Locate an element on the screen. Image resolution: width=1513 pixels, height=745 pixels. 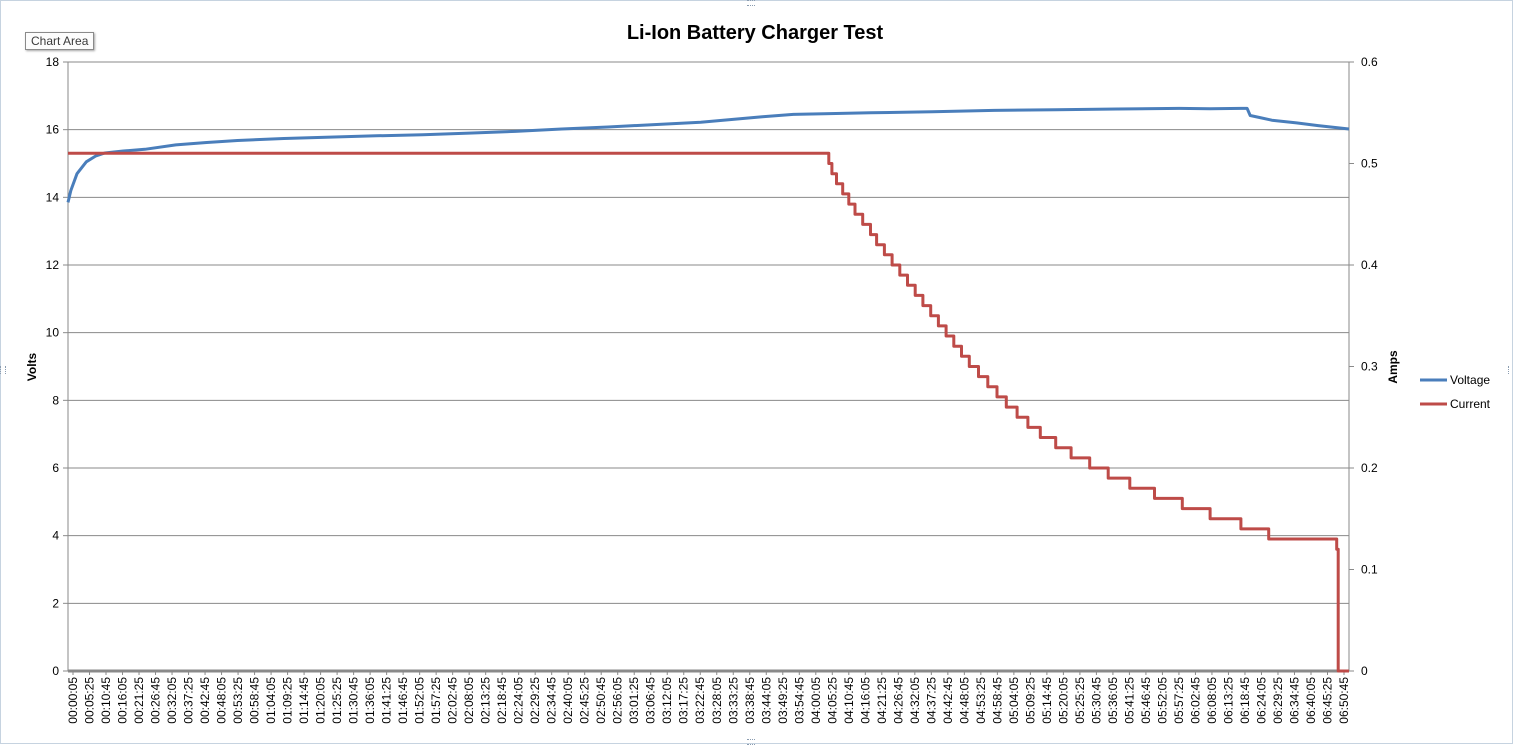
resize-handle-top is located at coordinates (751, 3).